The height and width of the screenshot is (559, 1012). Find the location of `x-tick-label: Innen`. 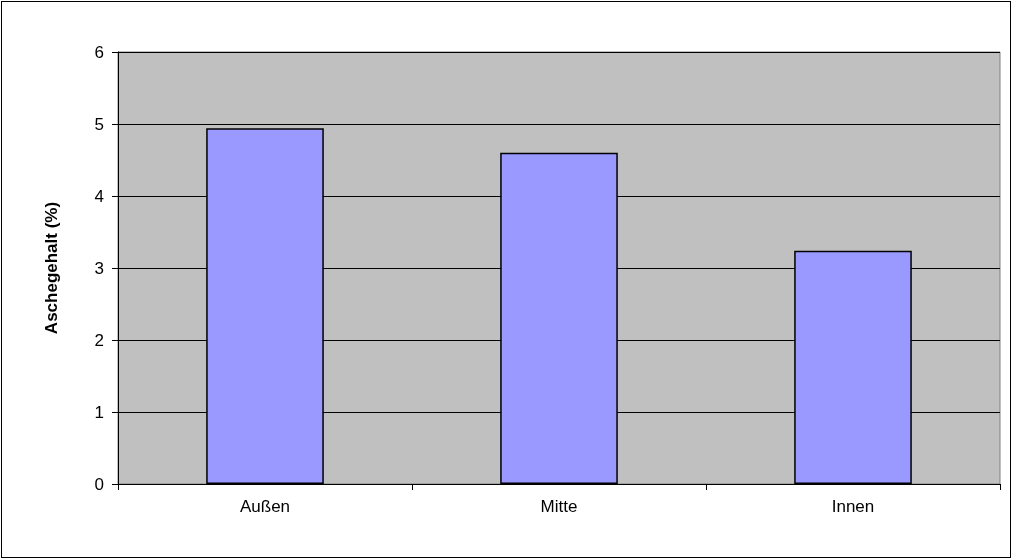

x-tick-label: Innen is located at coordinates (853, 506).